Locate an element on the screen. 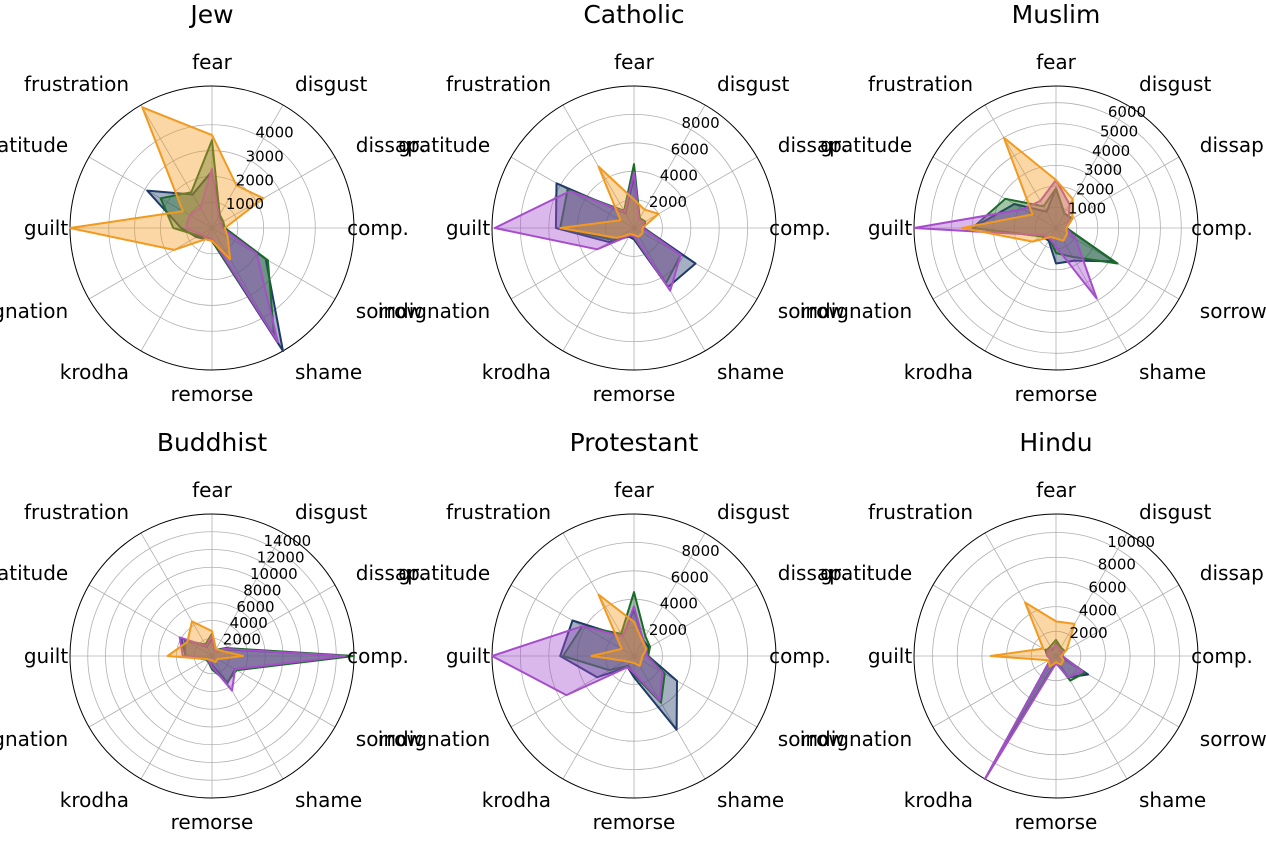 This screenshot has height=842, width=1266. axis-label: shame is located at coordinates (1172, 800).